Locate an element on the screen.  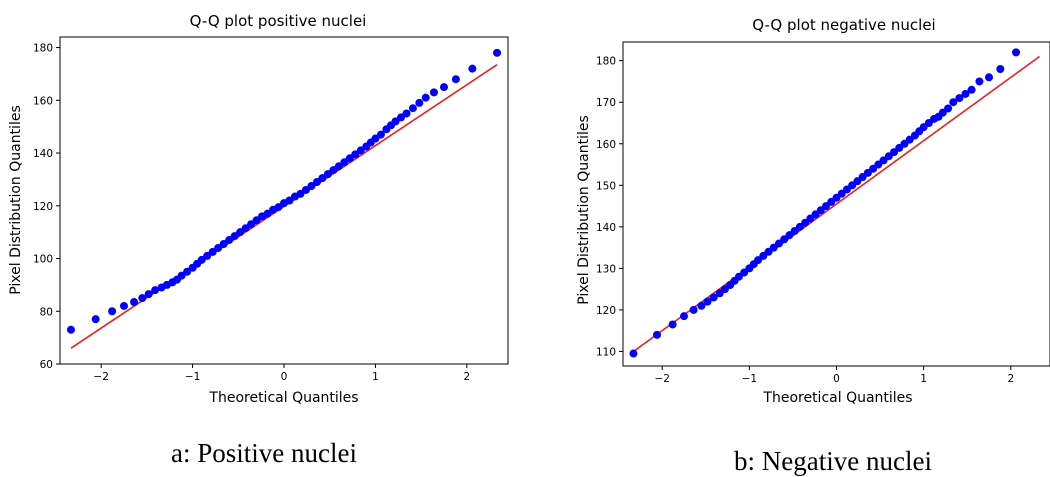
chart-title: Q-Q plot positive nuclei is located at coordinates (278, 21).